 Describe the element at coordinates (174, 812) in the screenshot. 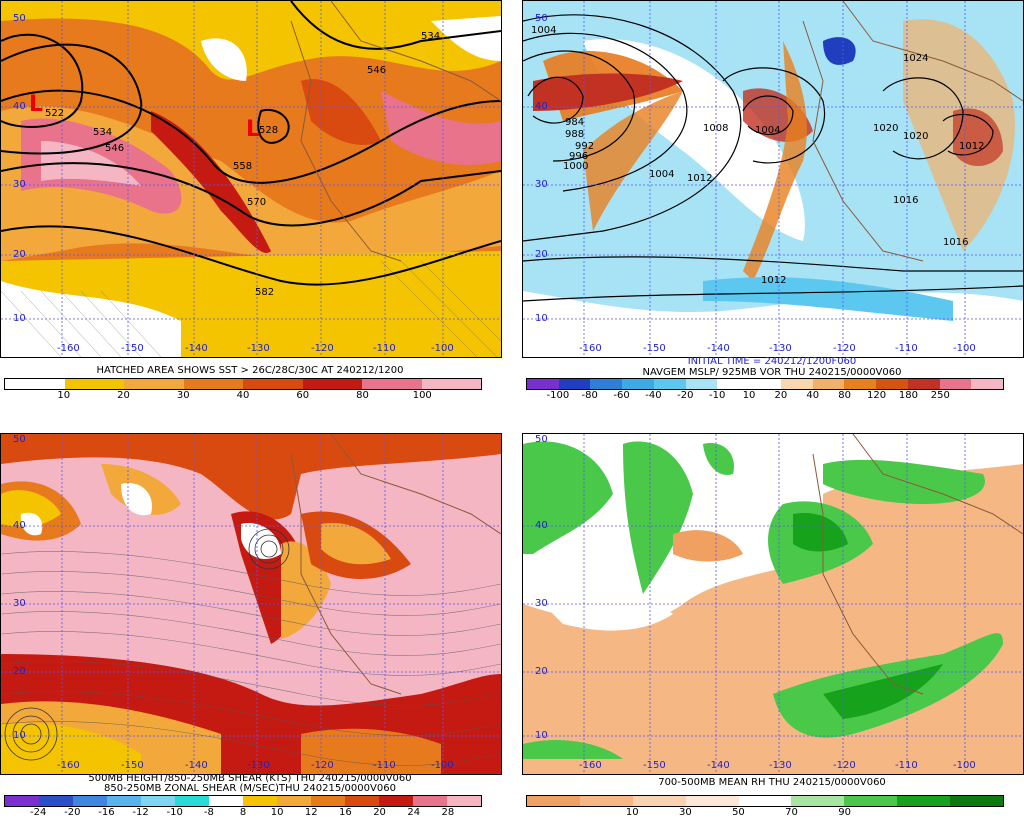

I see `colorbar-tick-label: -10` at that location.